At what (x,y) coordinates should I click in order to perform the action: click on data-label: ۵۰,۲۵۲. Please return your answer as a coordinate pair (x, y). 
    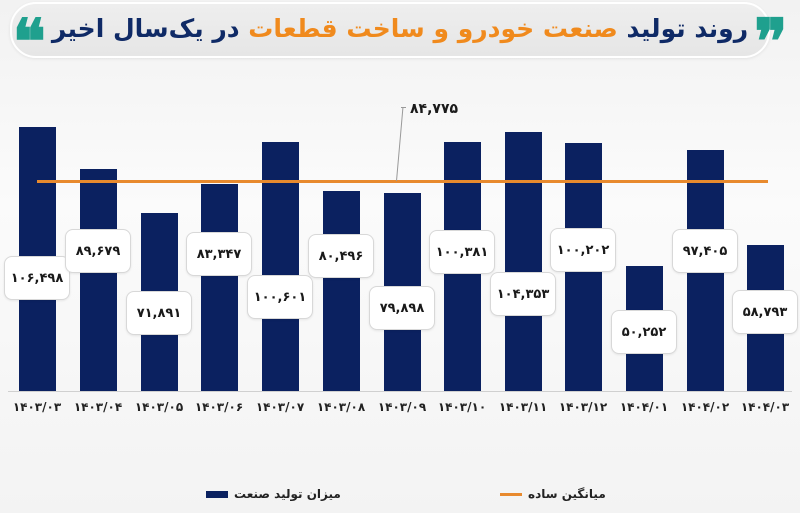
    Looking at the image, I should click on (644, 332).